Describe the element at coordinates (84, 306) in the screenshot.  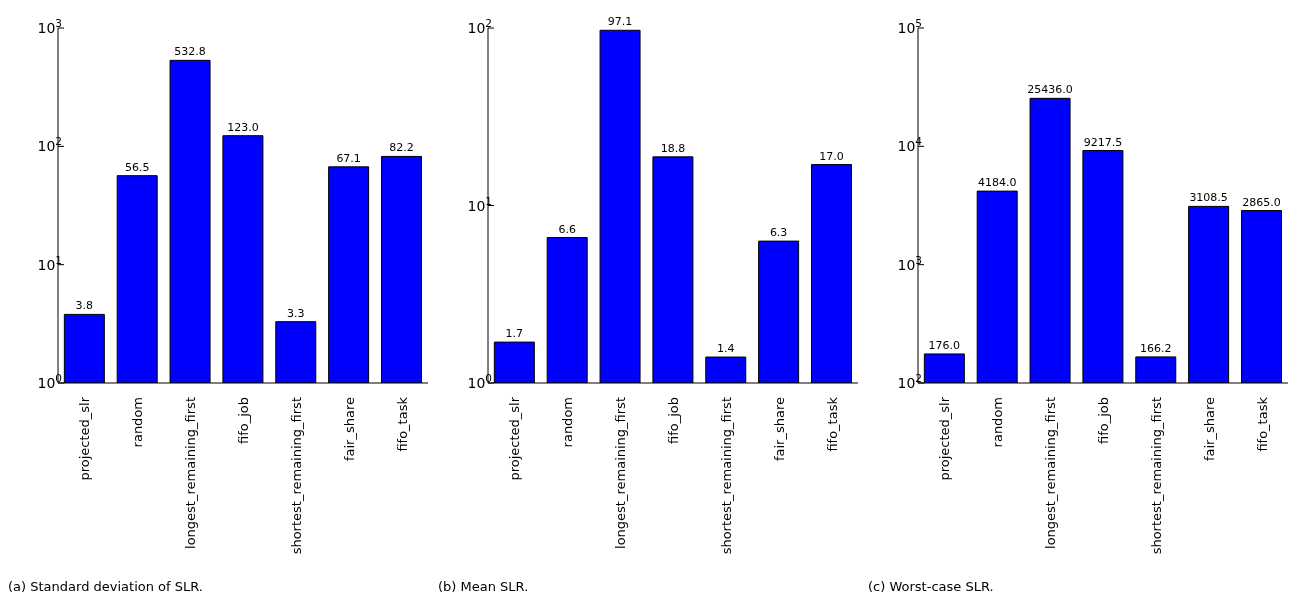
I see `data-label: 3.8` at that location.